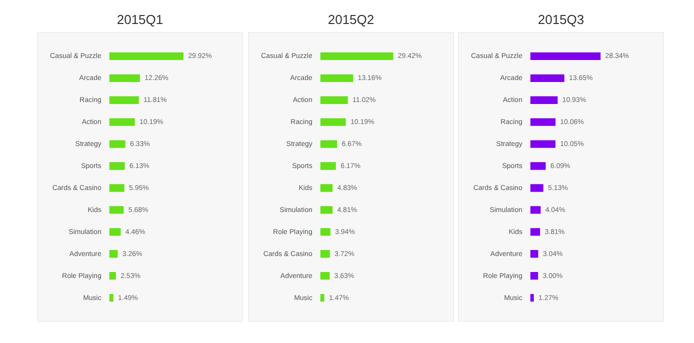 Image resolution: width=694 pixels, height=343 pixels. I want to click on chart-title: 2015Q3, so click(561, 20).